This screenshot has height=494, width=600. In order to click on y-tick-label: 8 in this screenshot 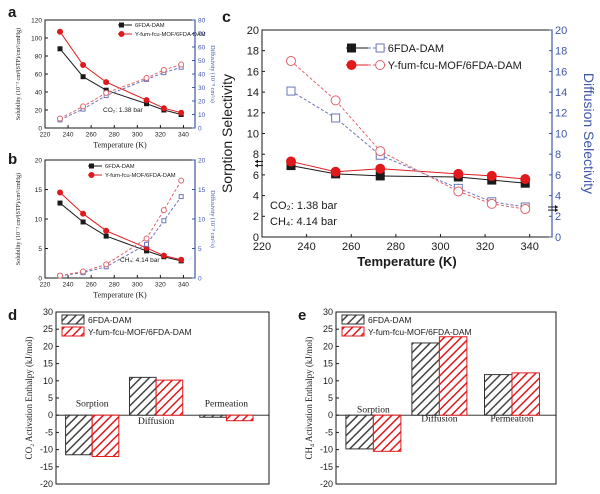, I will do `click(256, 155)`.